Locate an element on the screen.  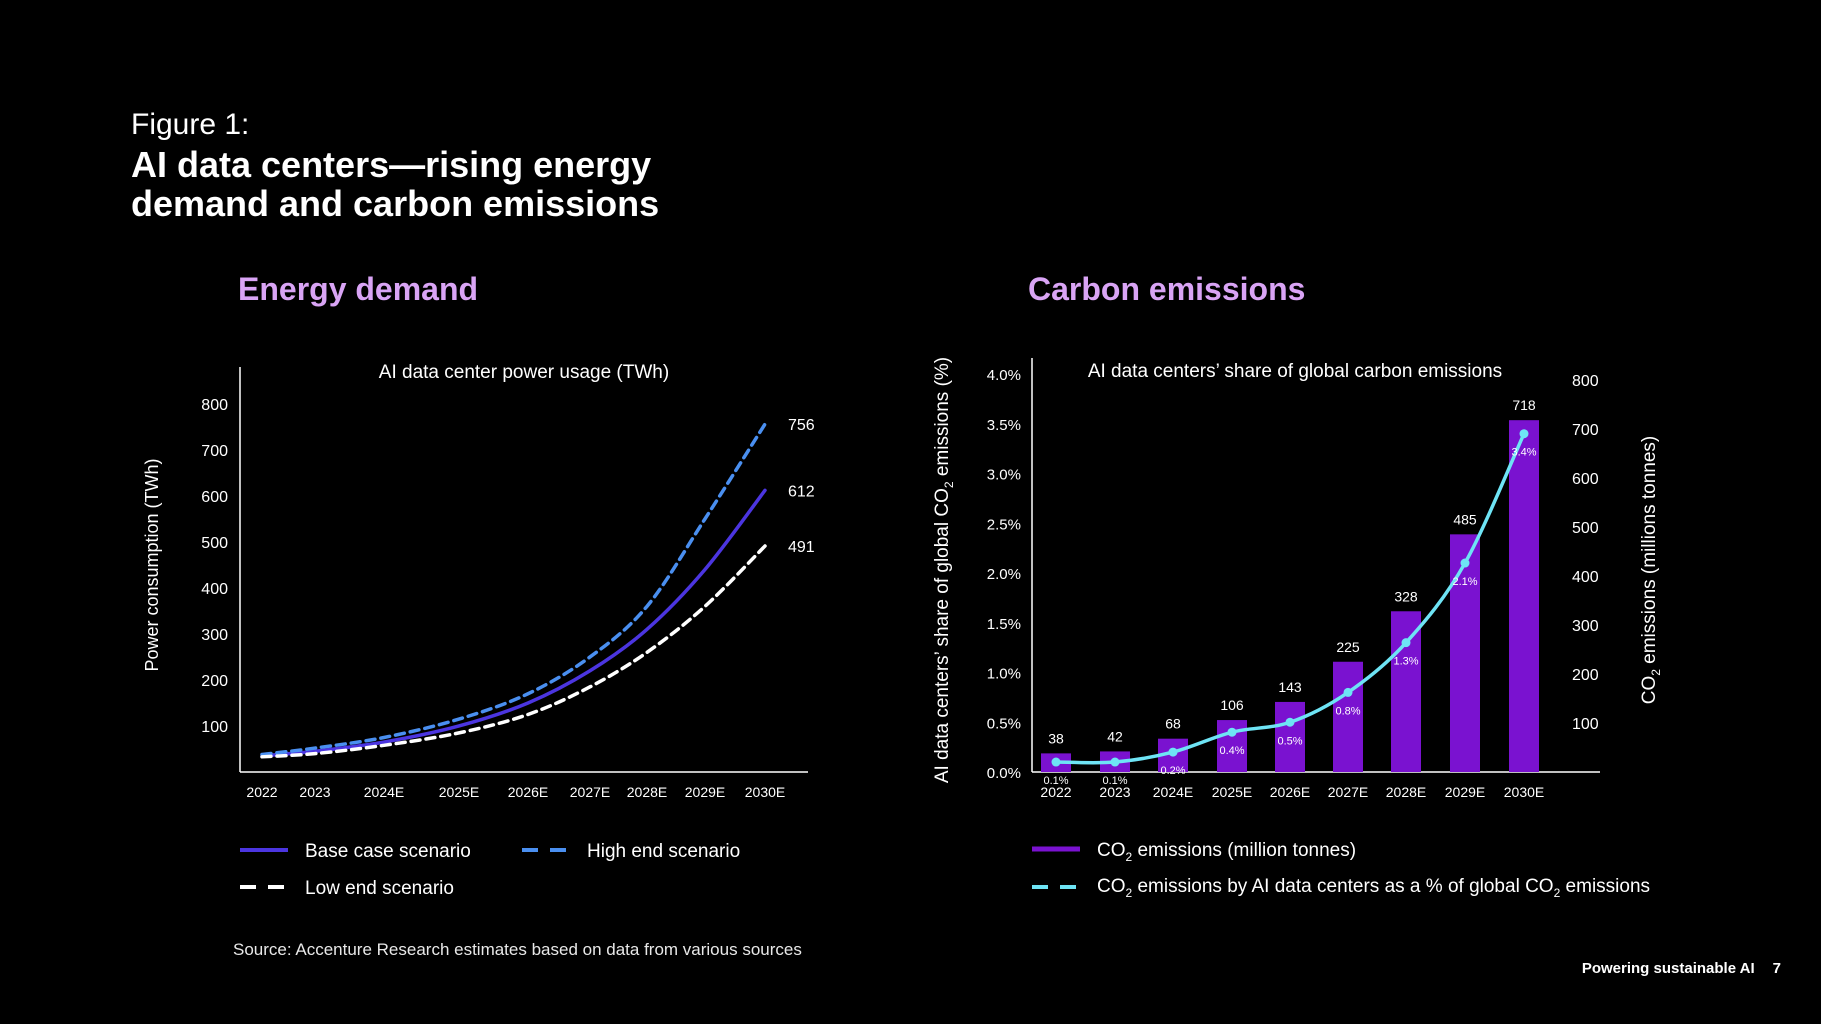
energy-end-label: 612 is located at coordinates (801, 491).